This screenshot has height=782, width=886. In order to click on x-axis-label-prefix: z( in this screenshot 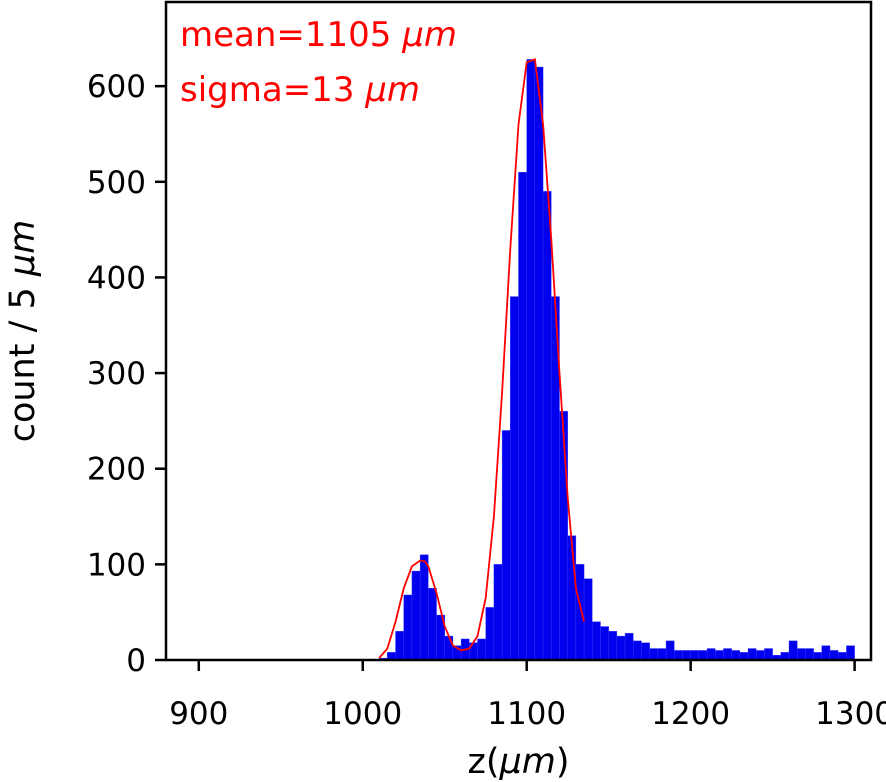, I will do `click(483, 762)`.